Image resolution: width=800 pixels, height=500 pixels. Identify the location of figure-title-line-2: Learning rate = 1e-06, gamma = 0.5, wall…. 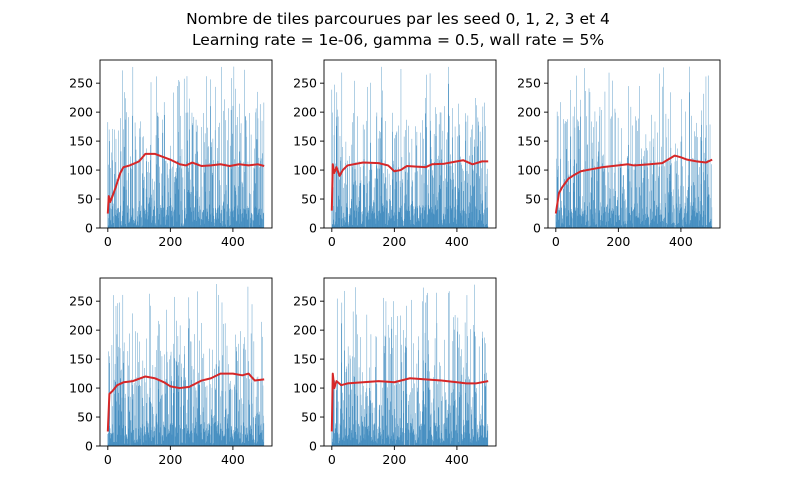
(398, 40).